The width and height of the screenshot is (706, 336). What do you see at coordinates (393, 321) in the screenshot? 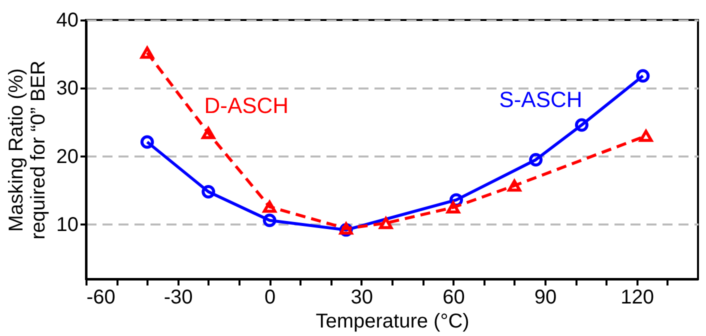
I see `x-axis-title: Temperature (°C)` at bounding box center [393, 321].